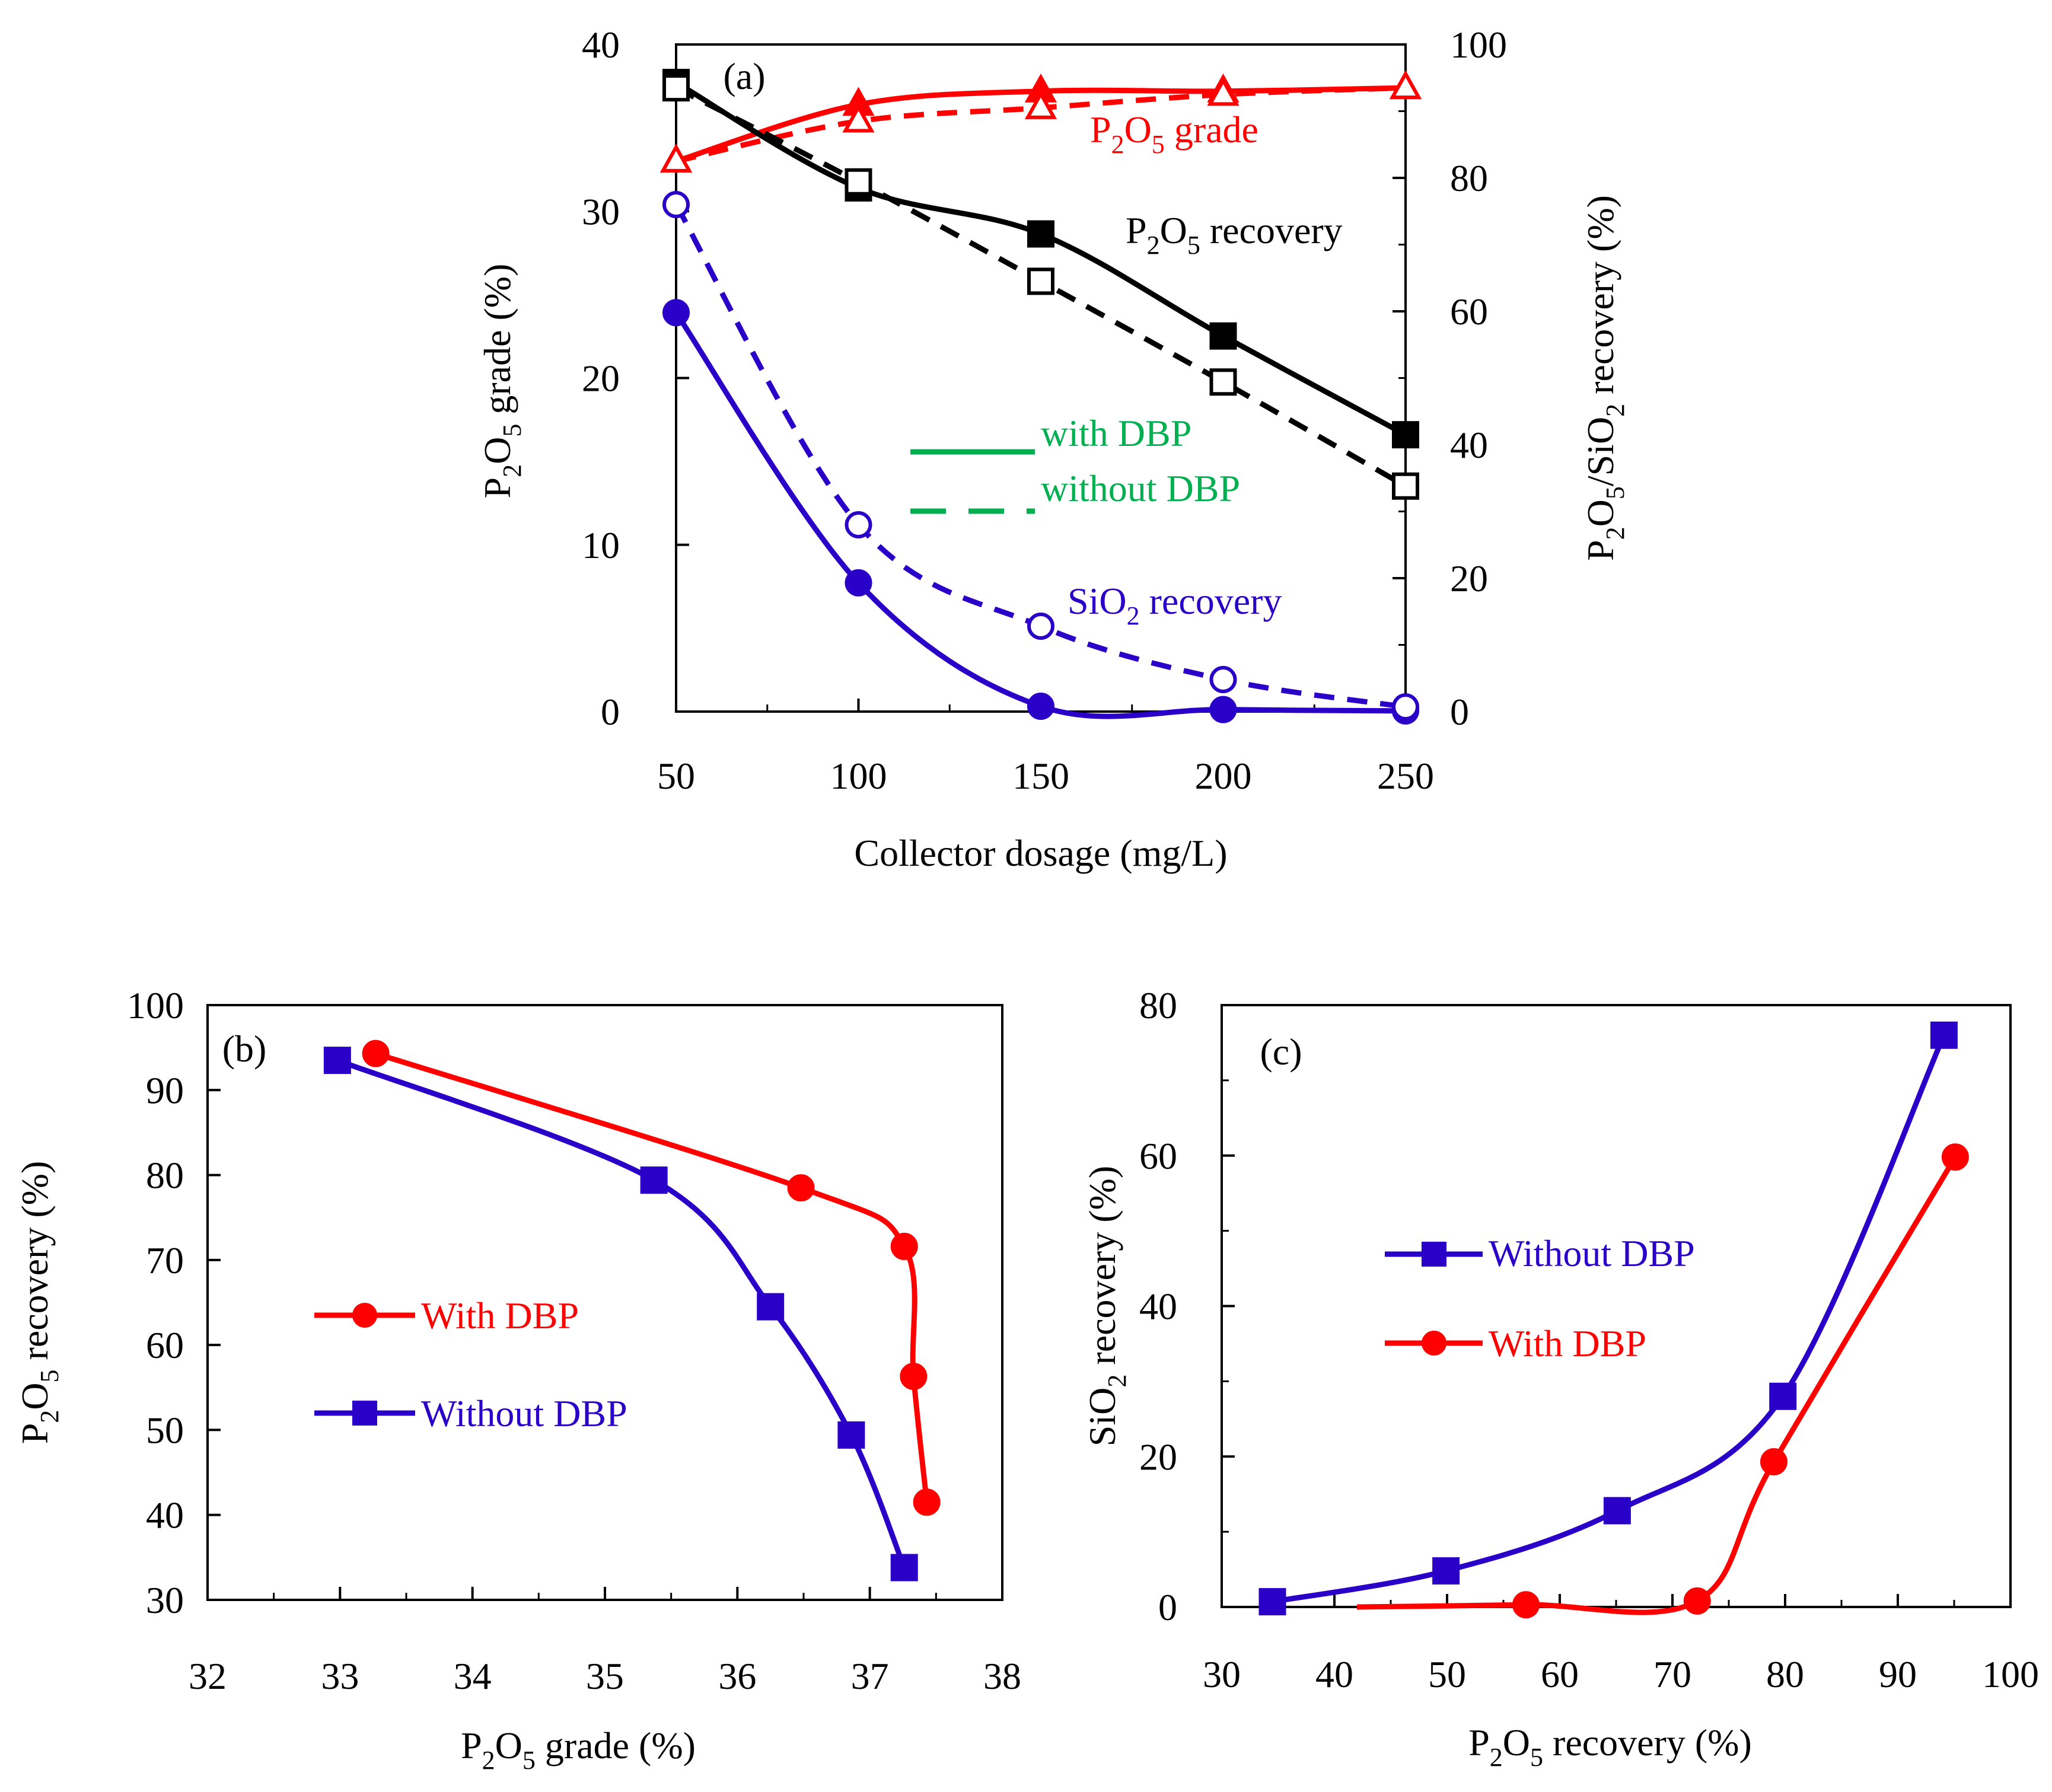 Image resolution: width=2052 pixels, height=1792 pixels. I want to click on x-tick-label-b: 32, so click(208, 1676).